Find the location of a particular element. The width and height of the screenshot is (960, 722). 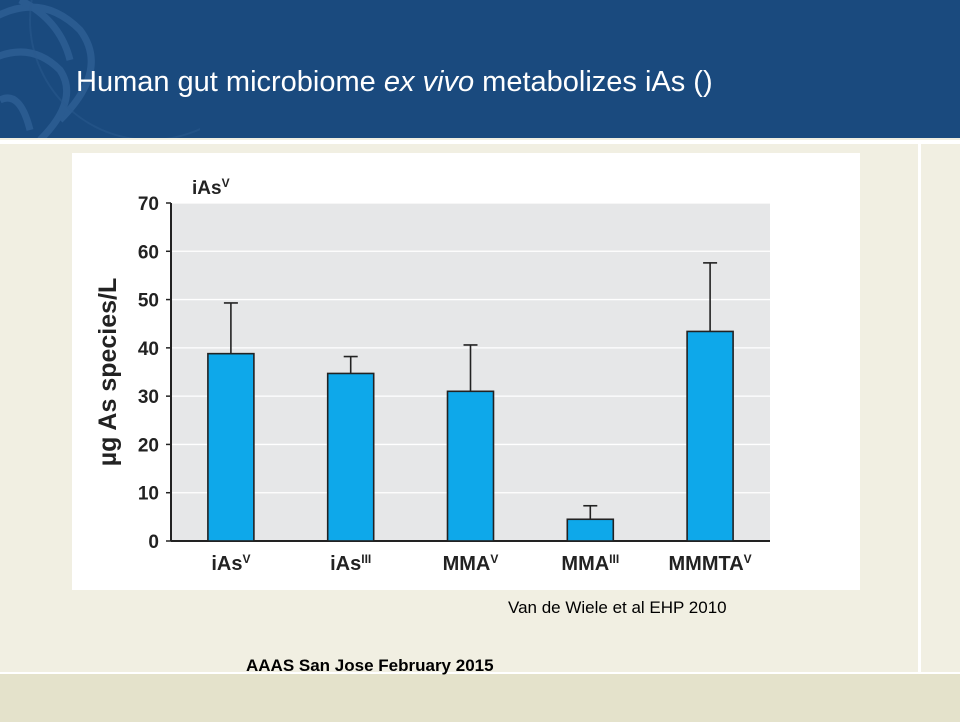

y-tick-label: 10 is located at coordinates (148, 494).